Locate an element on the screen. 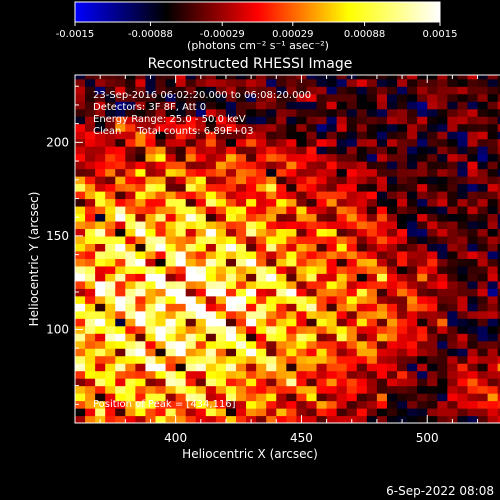 This screenshot has height=500, width=500. colorbar-tick-label: -0.00029 is located at coordinates (222, 34).